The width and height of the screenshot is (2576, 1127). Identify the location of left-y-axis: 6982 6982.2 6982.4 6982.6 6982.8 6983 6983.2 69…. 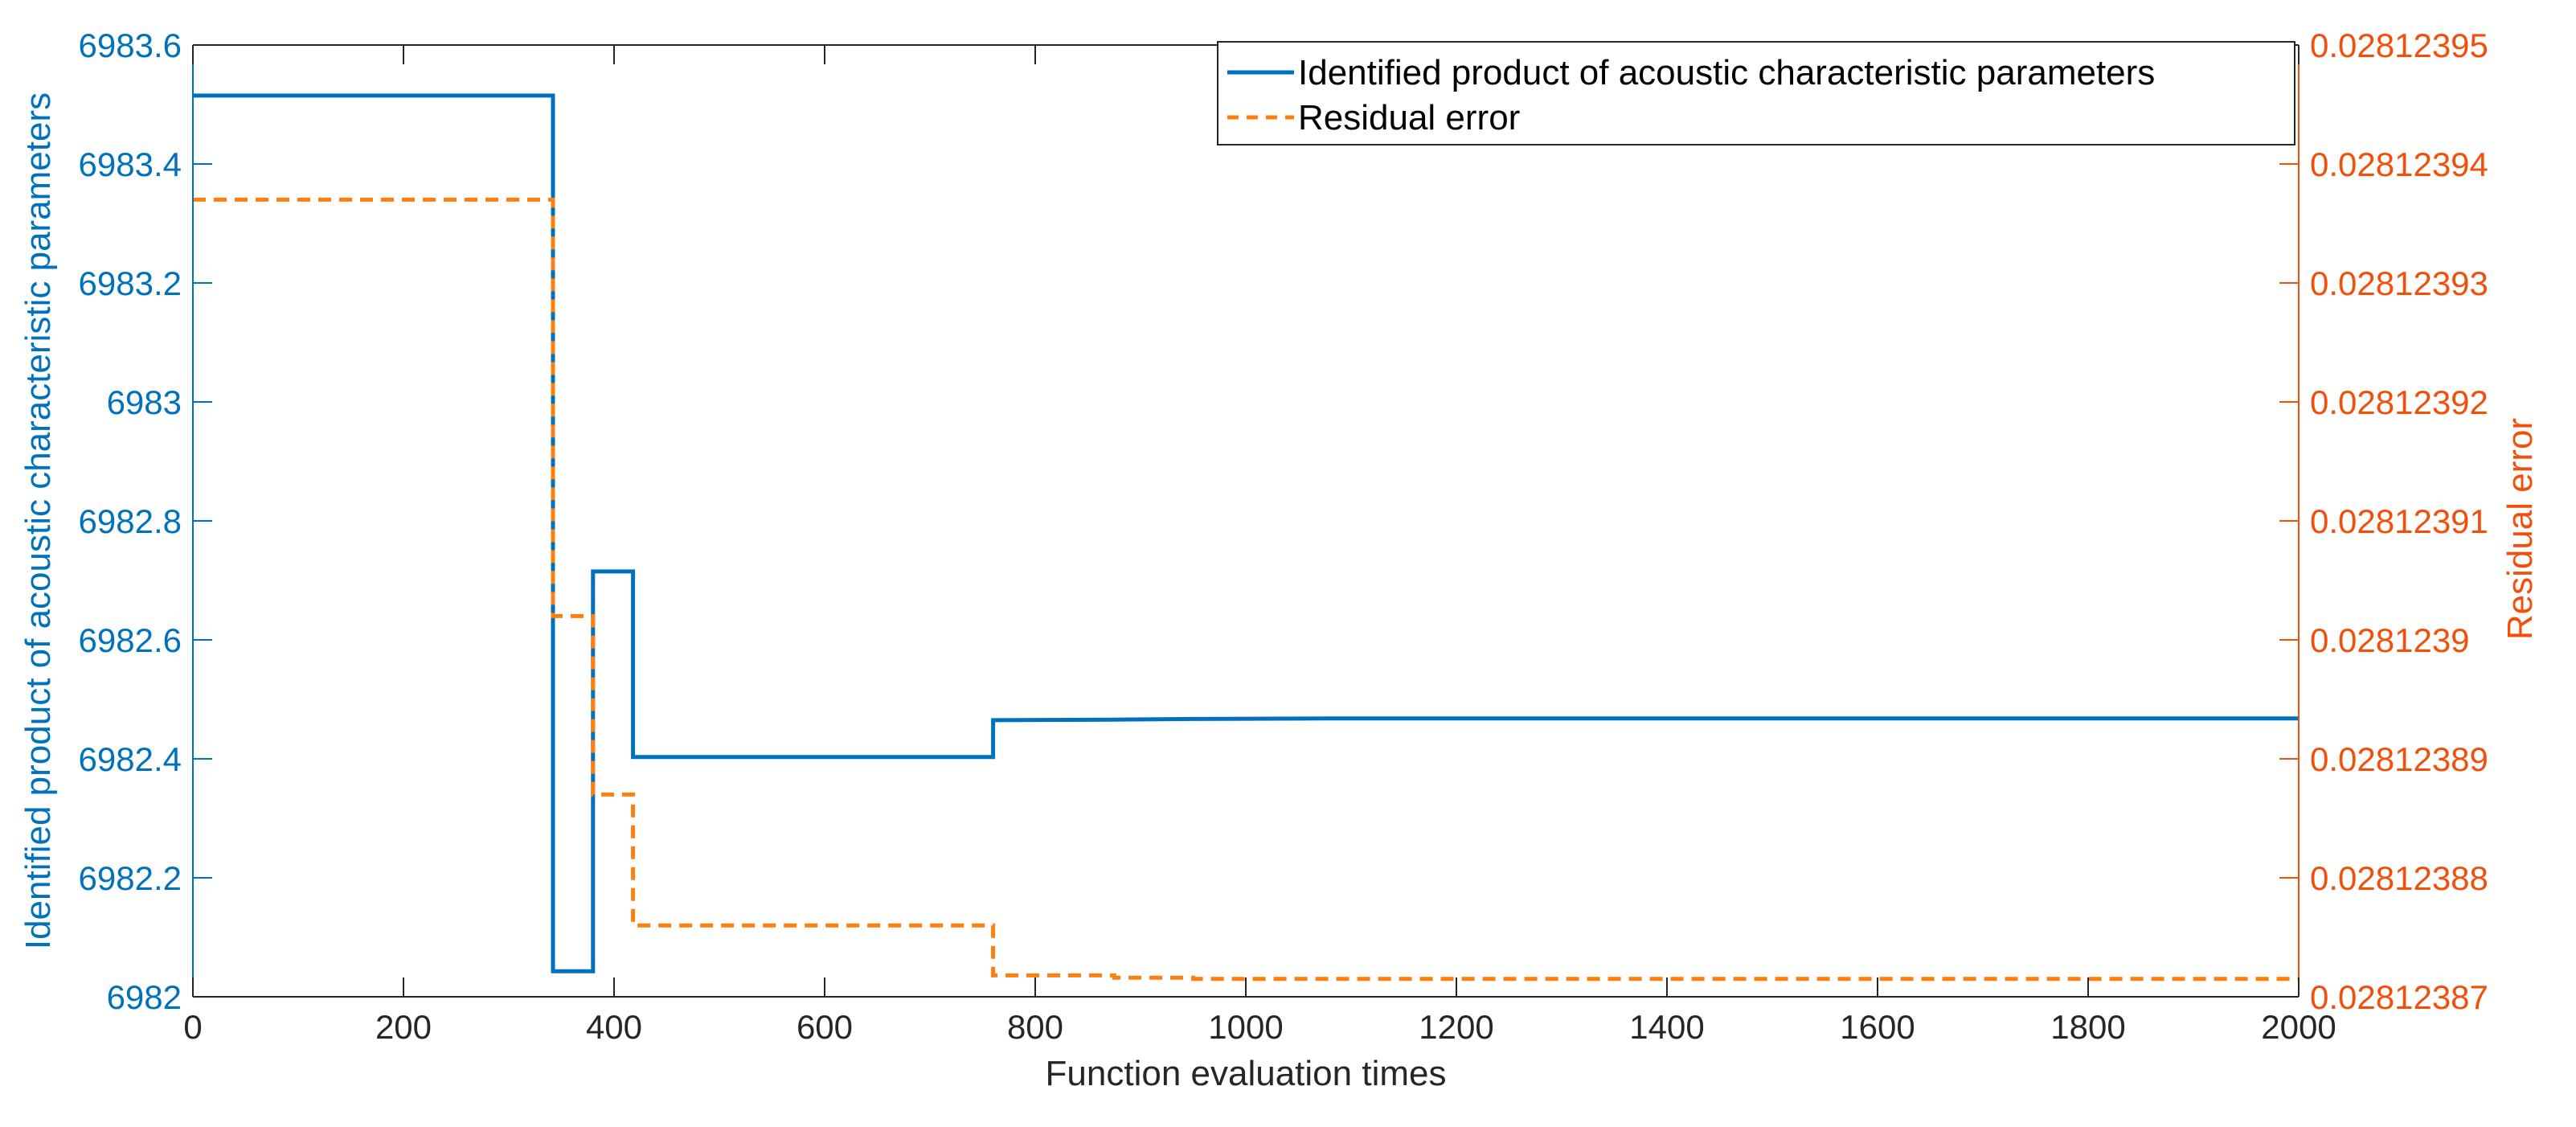
(145, 521).